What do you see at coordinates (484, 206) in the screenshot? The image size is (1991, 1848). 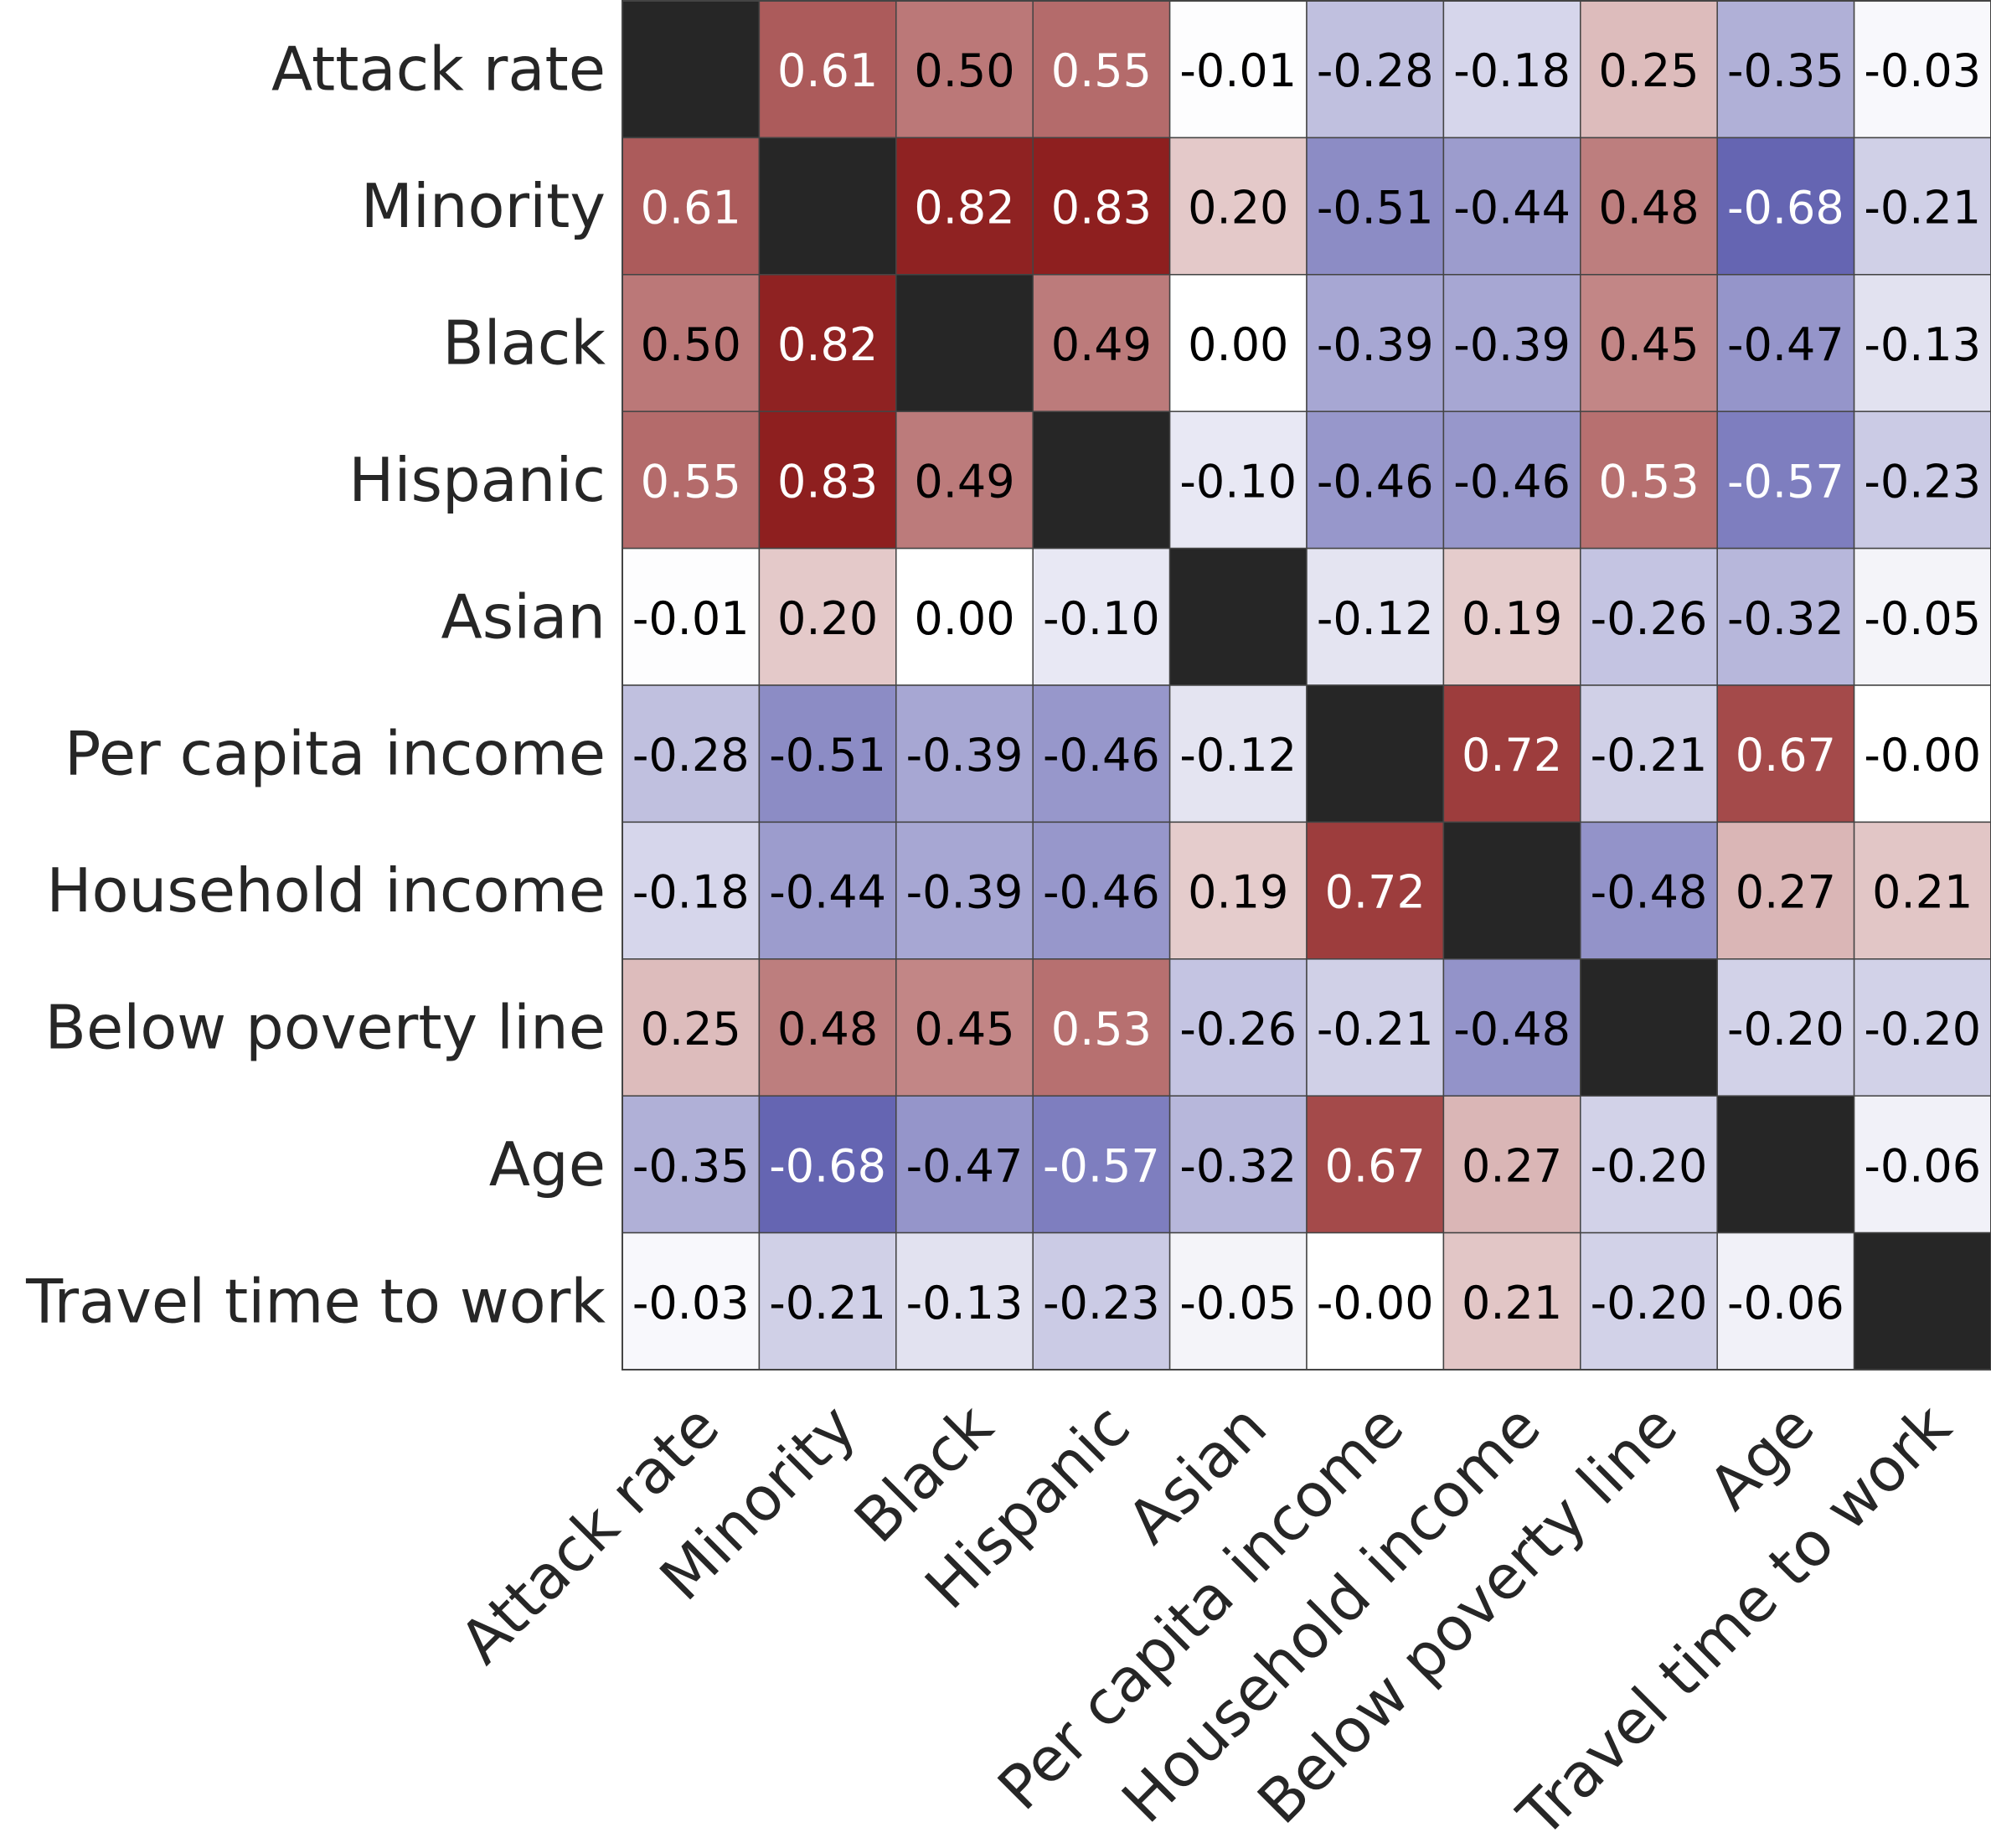 I see `row-label-minority: Minority` at bounding box center [484, 206].